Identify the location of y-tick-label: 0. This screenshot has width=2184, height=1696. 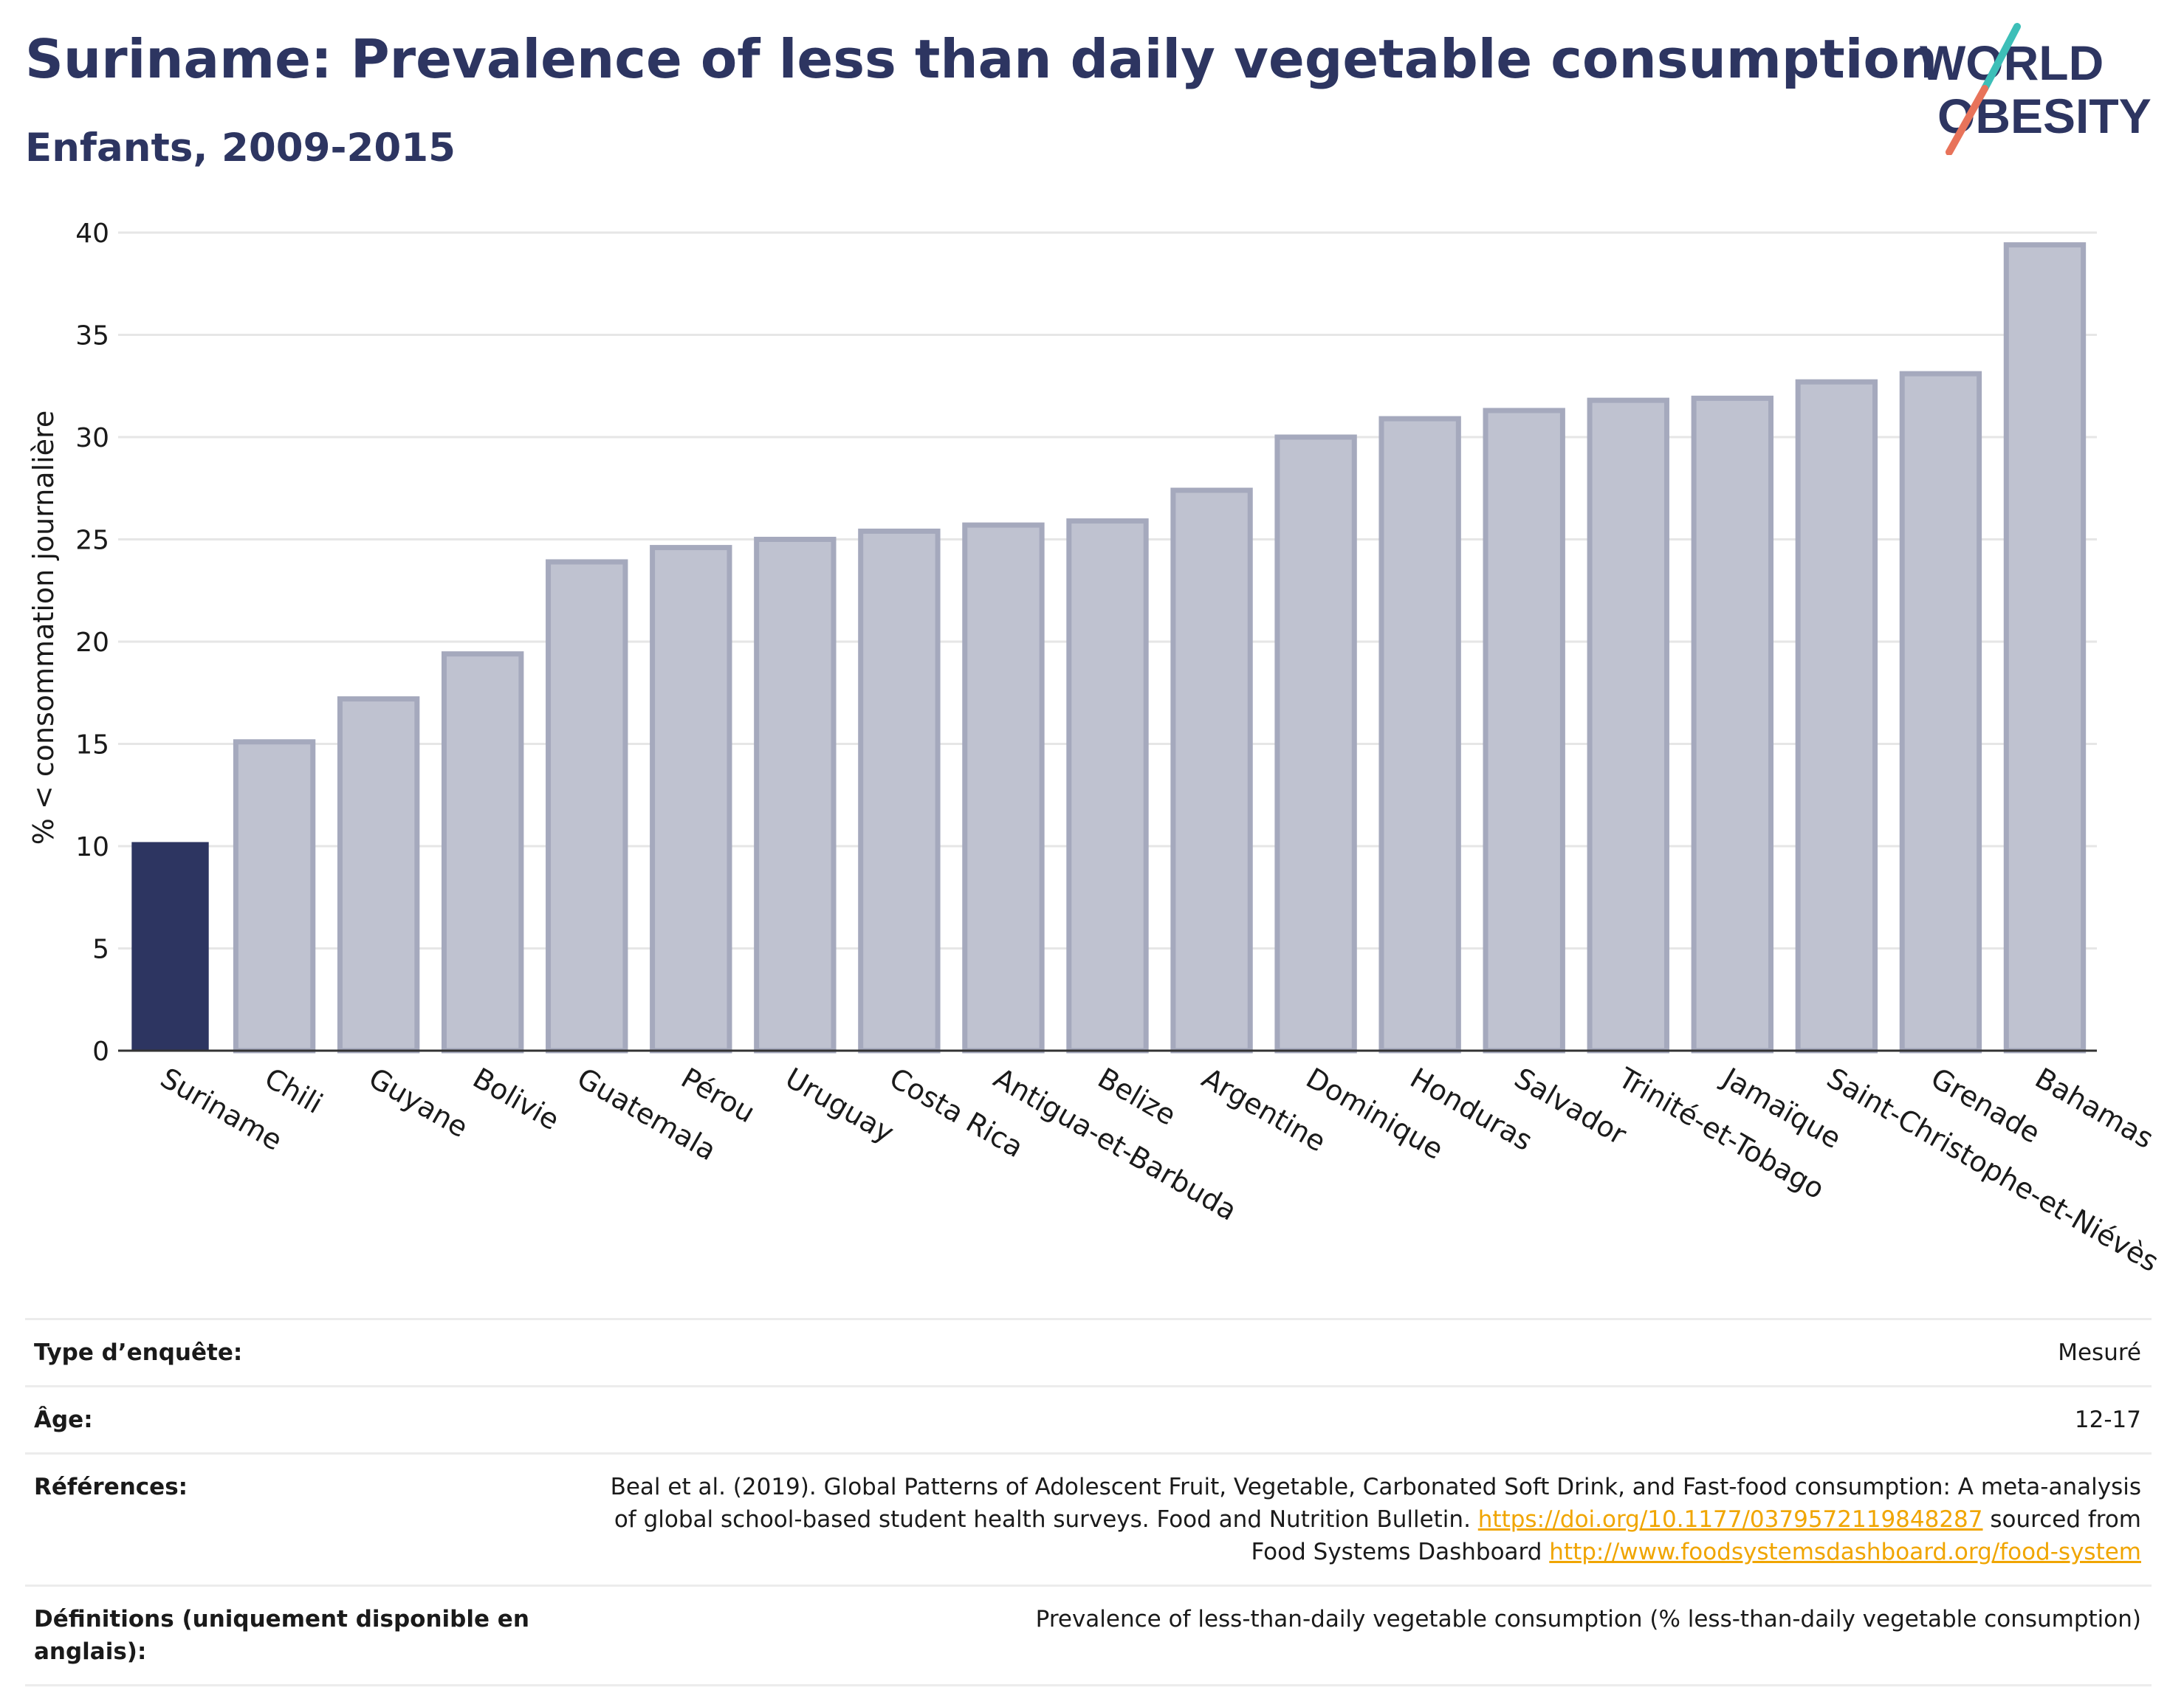
(101, 1052).